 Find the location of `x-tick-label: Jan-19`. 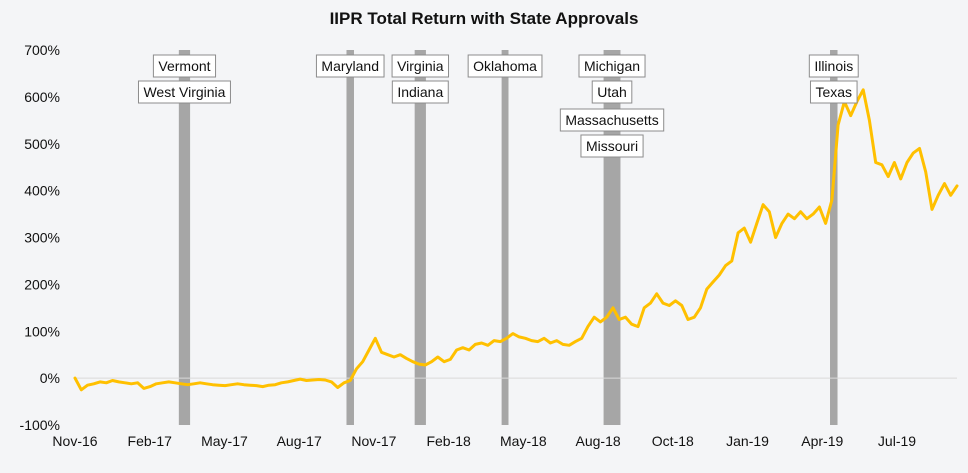

x-tick-label: Jan-19 is located at coordinates (747, 441).